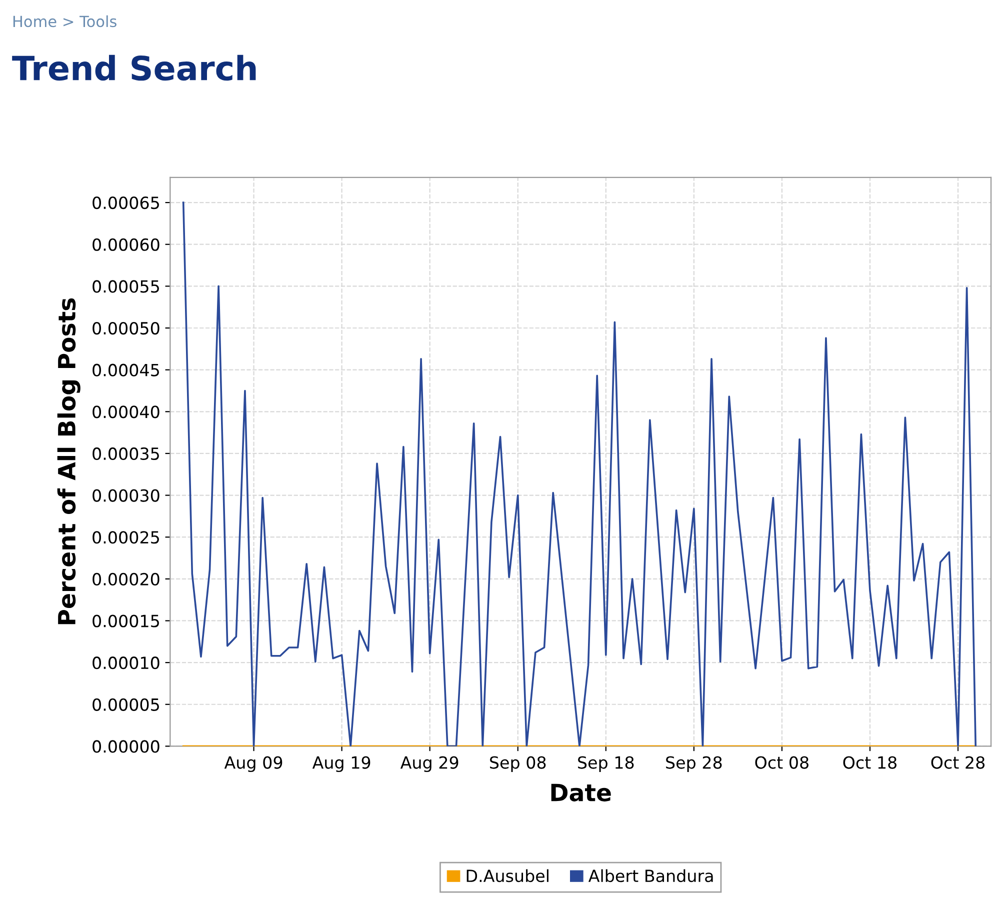 This screenshot has height=910, width=995. What do you see at coordinates (694, 764) in the screenshot?
I see `x-tick-label: Sep 28` at bounding box center [694, 764].